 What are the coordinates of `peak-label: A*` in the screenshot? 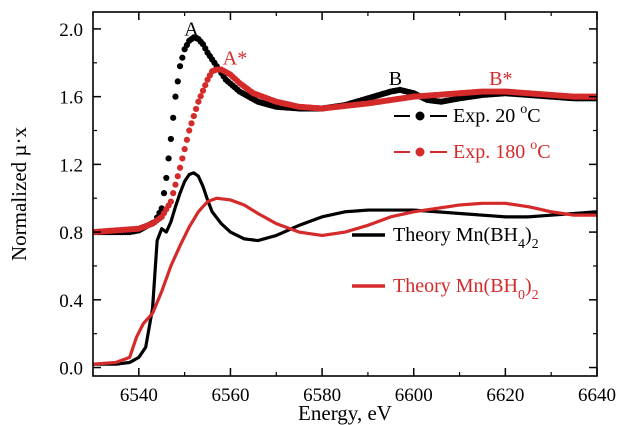 It's located at (235, 58).